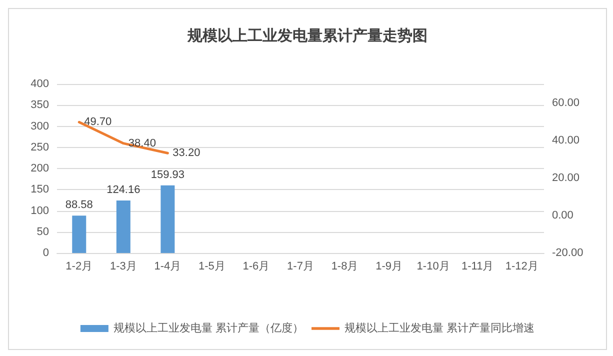  What do you see at coordinates (39, 126) in the screenshot?
I see `y-tick-label: 300` at bounding box center [39, 126].